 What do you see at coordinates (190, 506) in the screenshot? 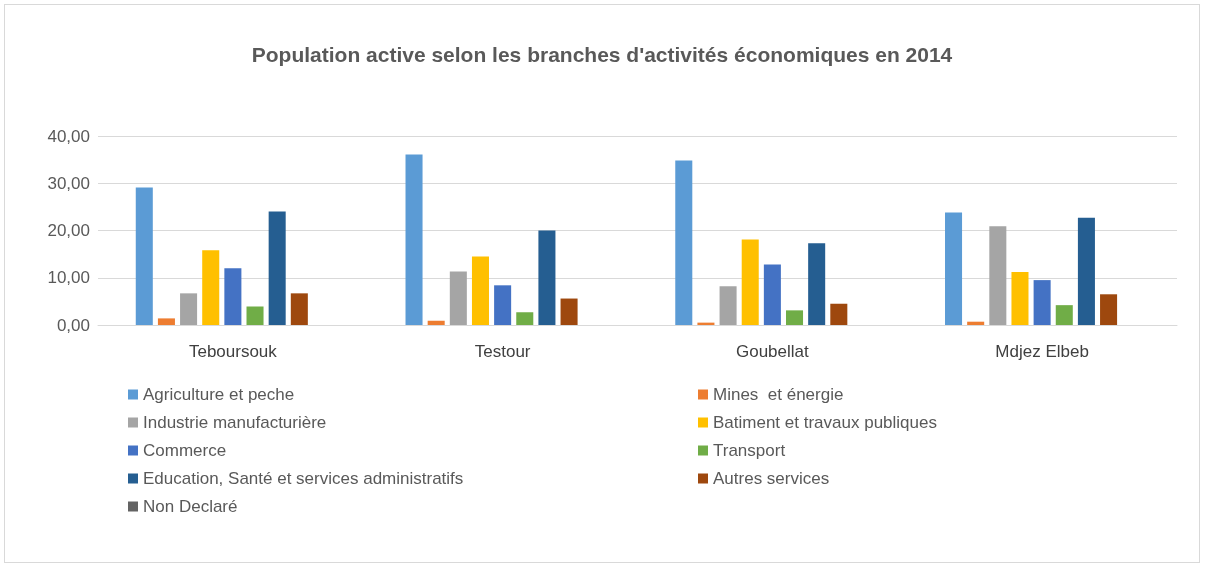
I see `legend-label: Non Declaré` at bounding box center [190, 506].